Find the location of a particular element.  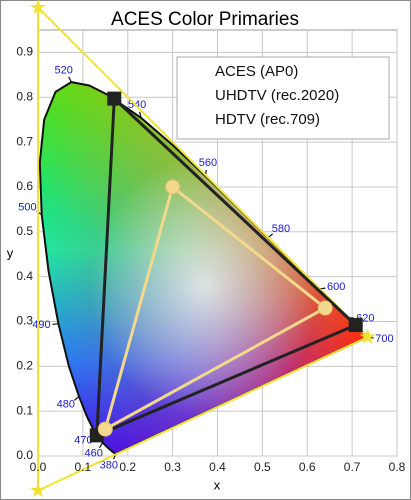

y-tick-label: 0.3 is located at coordinates (24, 321).